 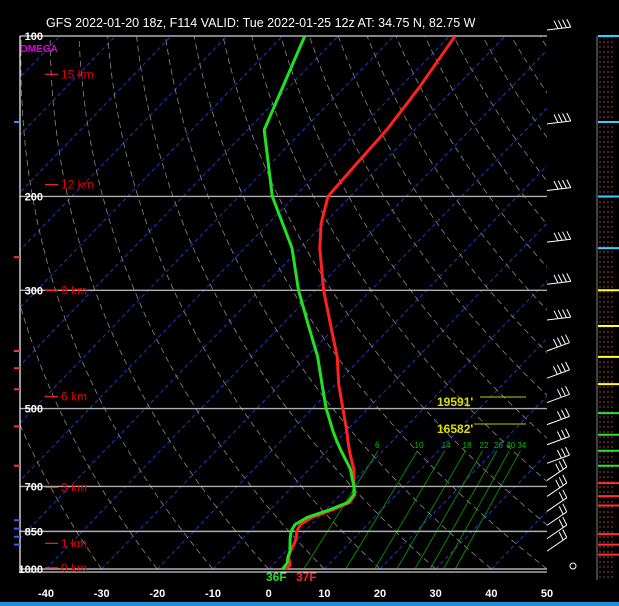 What do you see at coordinates (455, 429) in the screenshot?
I see `height-marker-label: 16582'` at bounding box center [455, 429].